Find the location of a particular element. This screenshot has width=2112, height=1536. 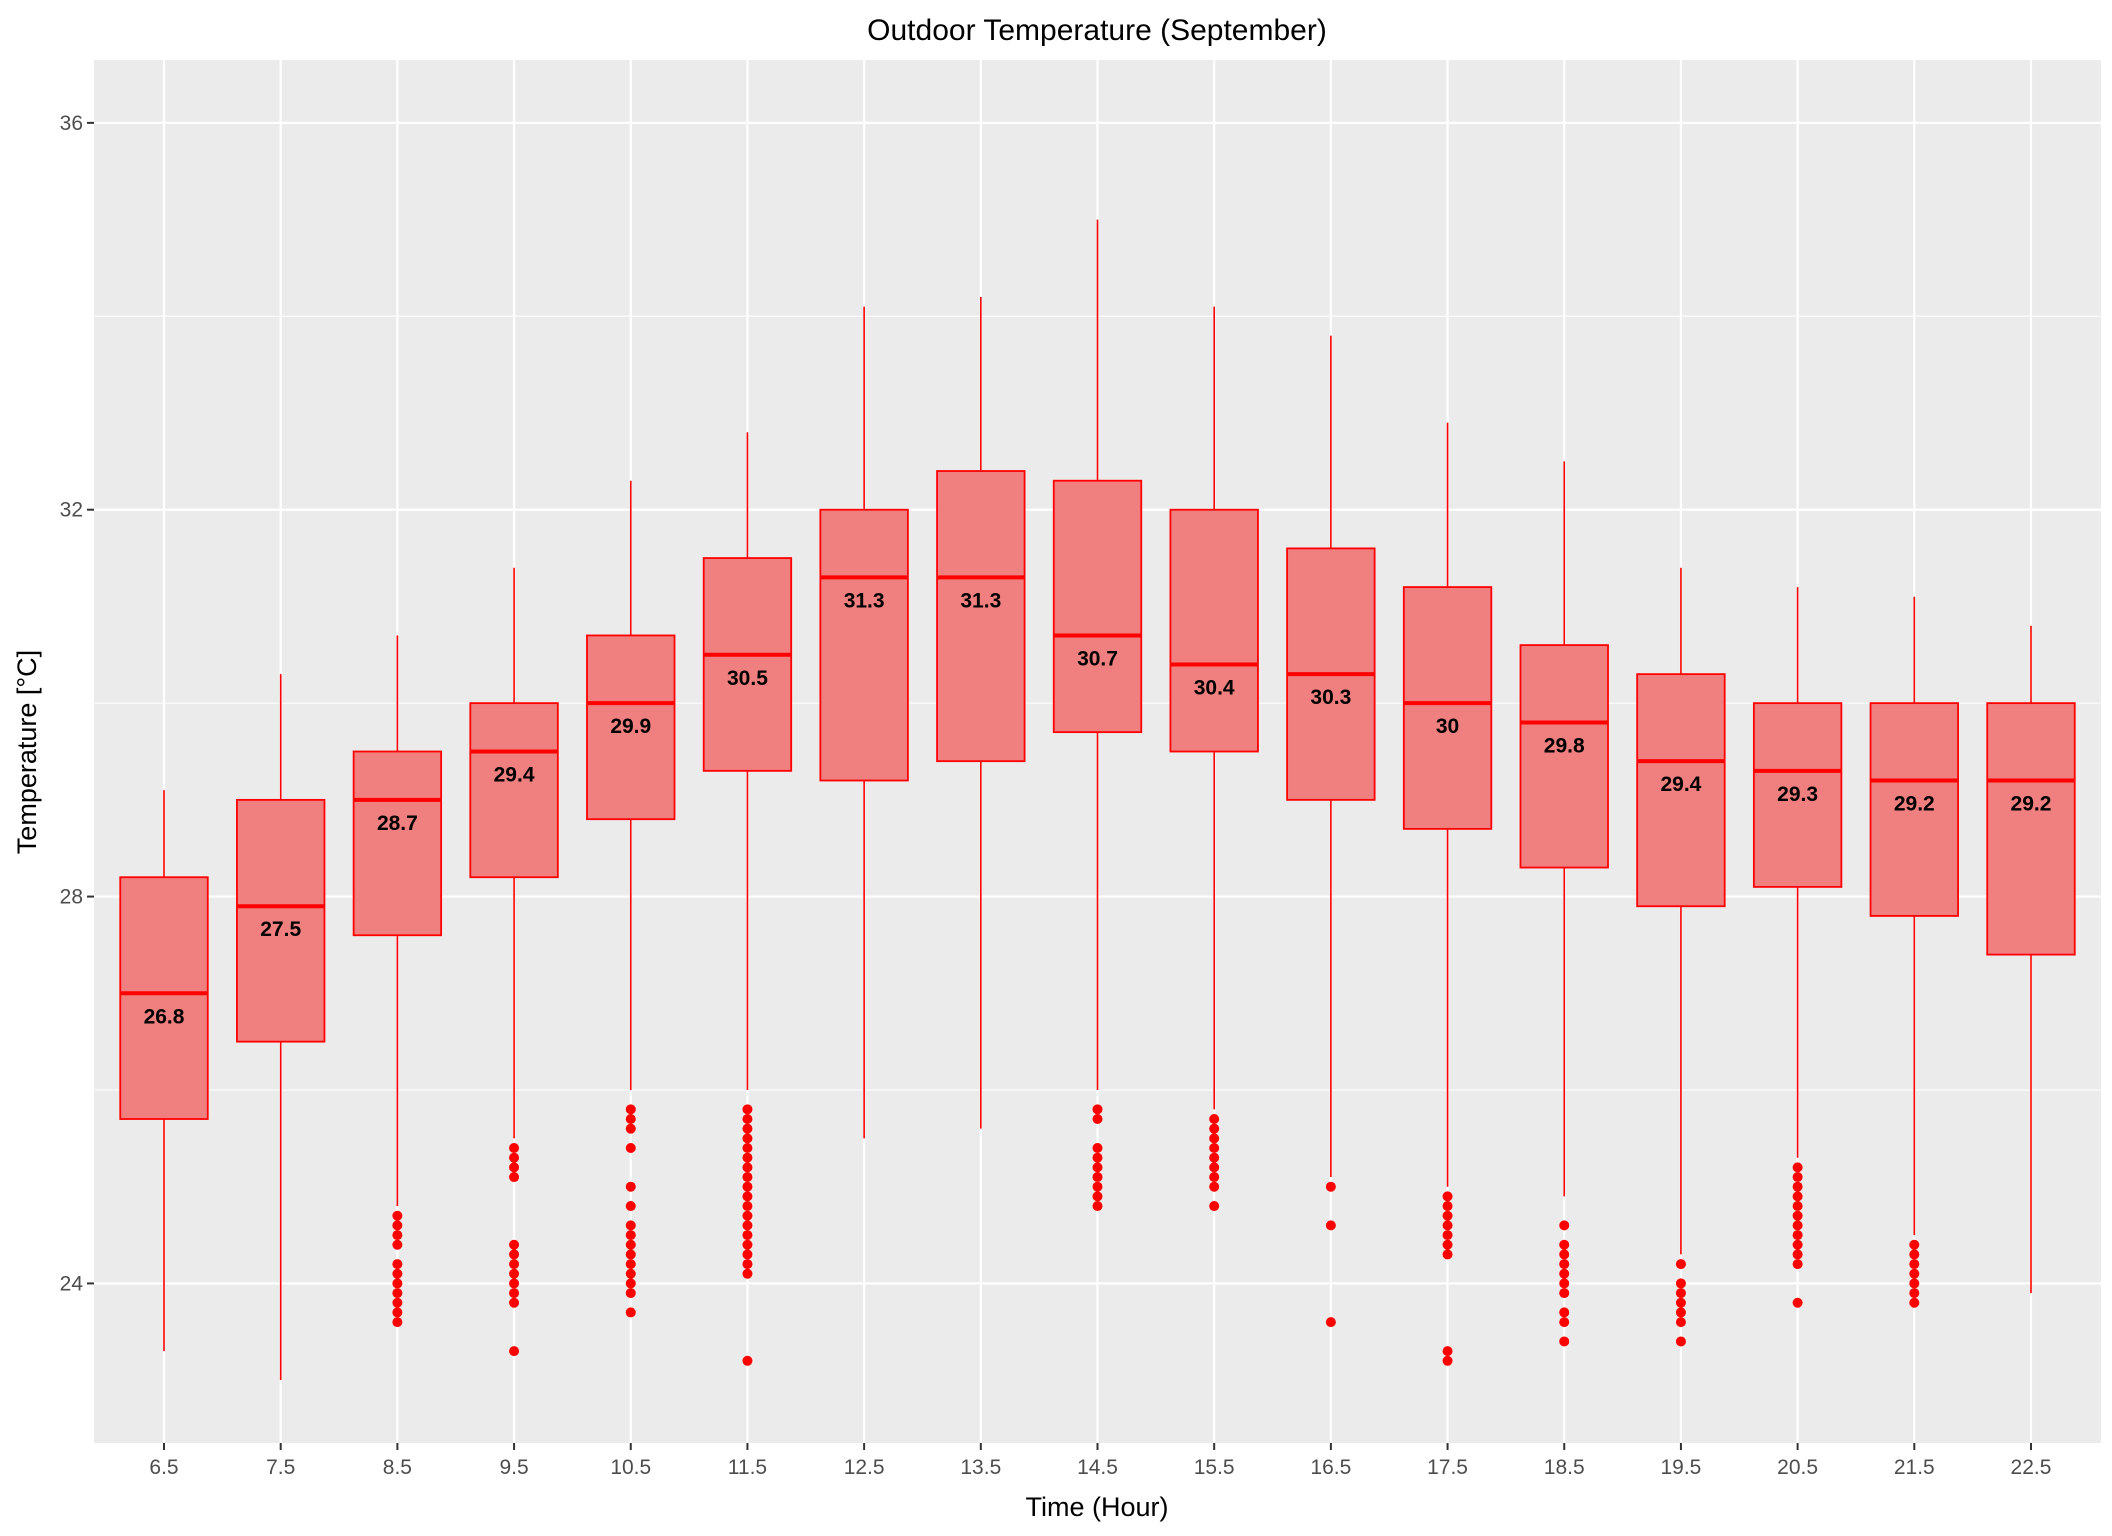

x-tick-label: 13.5 is located at coordinates (980, 1467).